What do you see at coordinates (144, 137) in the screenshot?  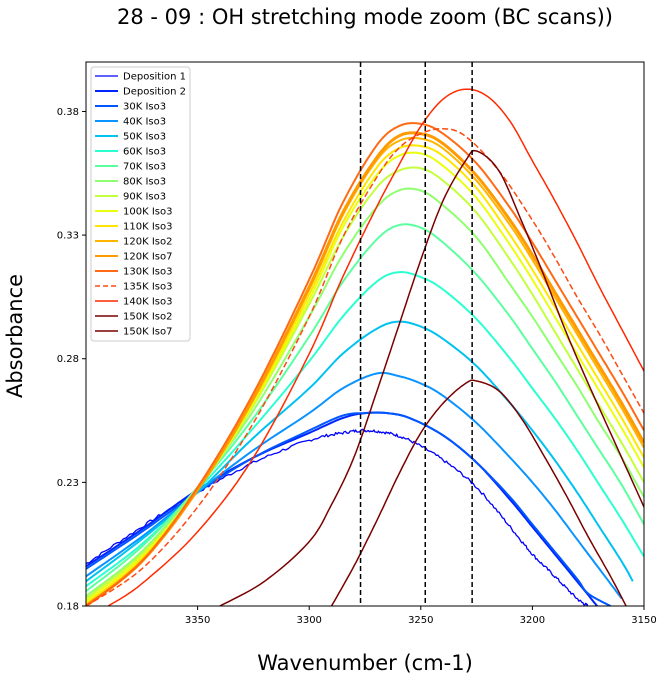 I see `legend-entry-50k-iso3: 50K Iso3` at bounding box center [144, 137].